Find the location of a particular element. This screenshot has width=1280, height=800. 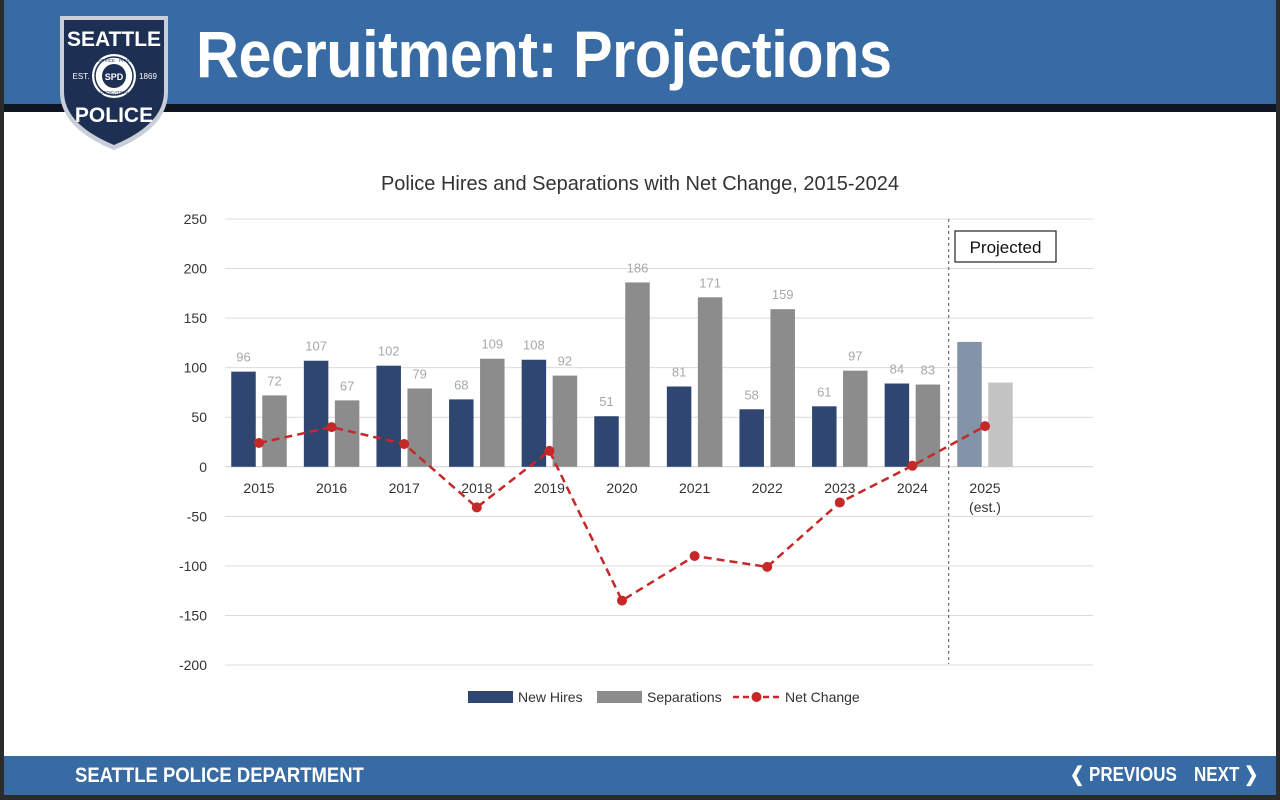

data-label-new-hires: 108 is located at coordinates (534, 345).